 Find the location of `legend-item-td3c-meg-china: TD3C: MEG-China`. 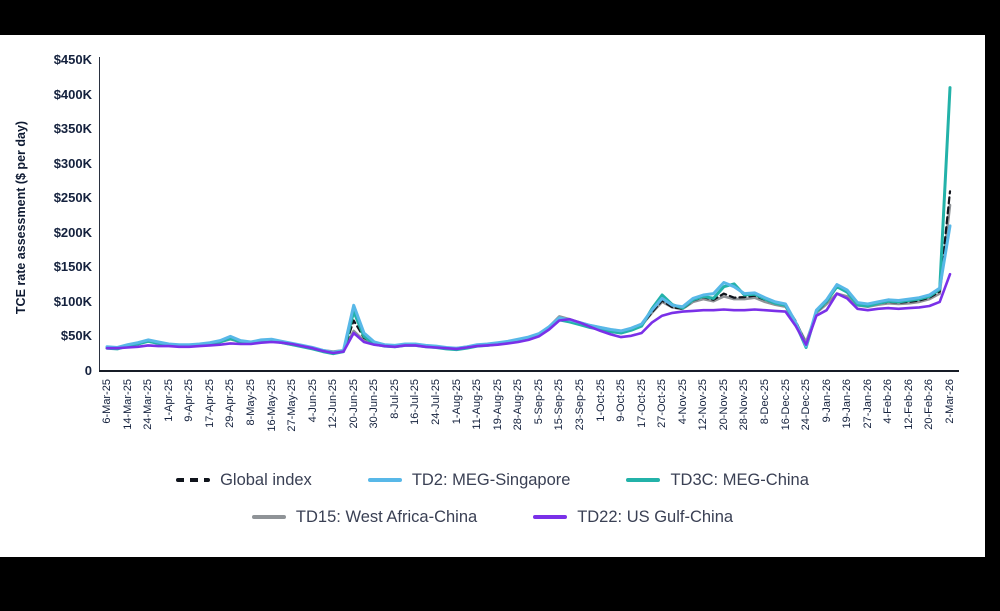

legend-item-td3c-meg-china: TD3C: MEG-China is located at coordinates (717, 480).